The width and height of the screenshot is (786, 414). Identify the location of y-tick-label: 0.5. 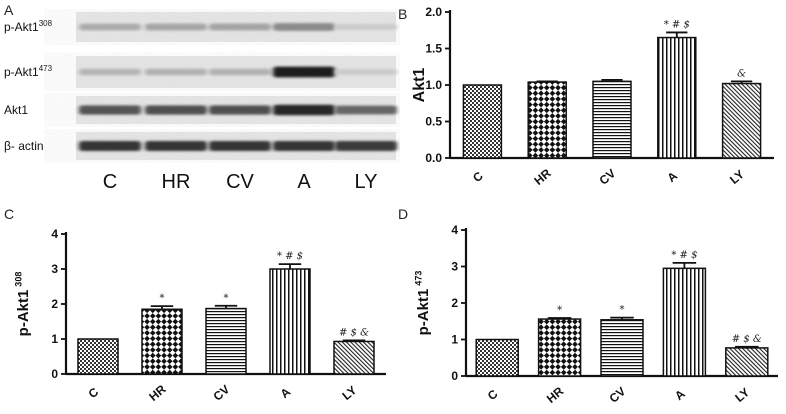
(433, 122).